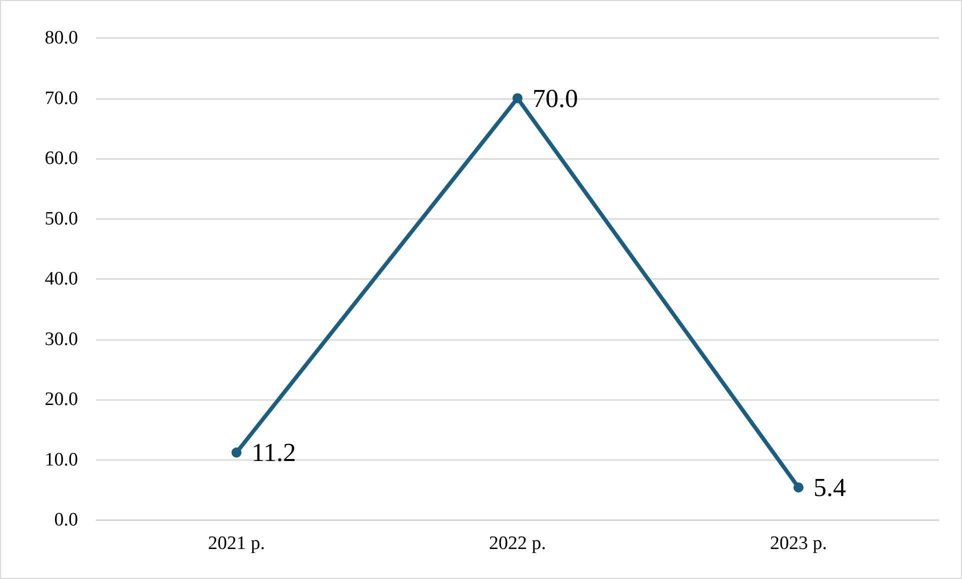 This screenshot has width=962, height=579. I want to click on y-tick-label: 0.0, so click(66, 520).